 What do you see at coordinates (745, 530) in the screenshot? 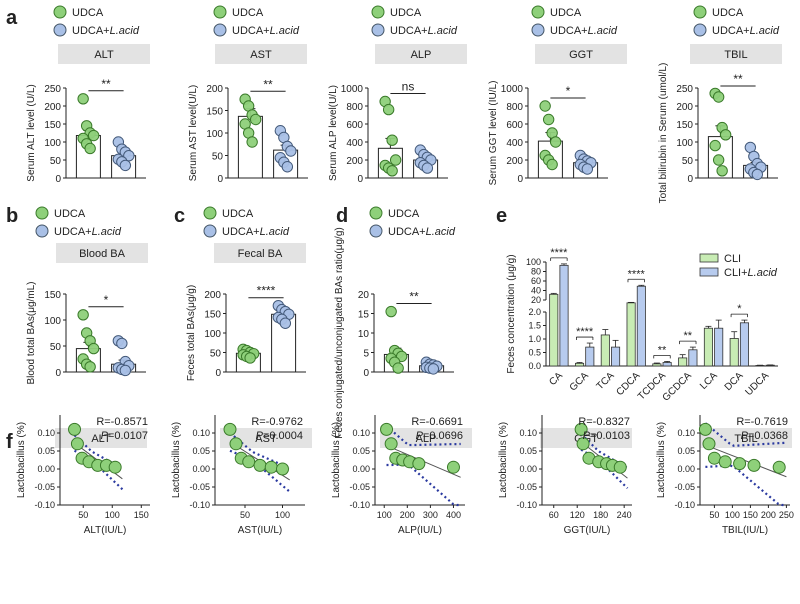
I see `x-axis-label: TBIL(IU/L)` at bounding box center [745, 530].